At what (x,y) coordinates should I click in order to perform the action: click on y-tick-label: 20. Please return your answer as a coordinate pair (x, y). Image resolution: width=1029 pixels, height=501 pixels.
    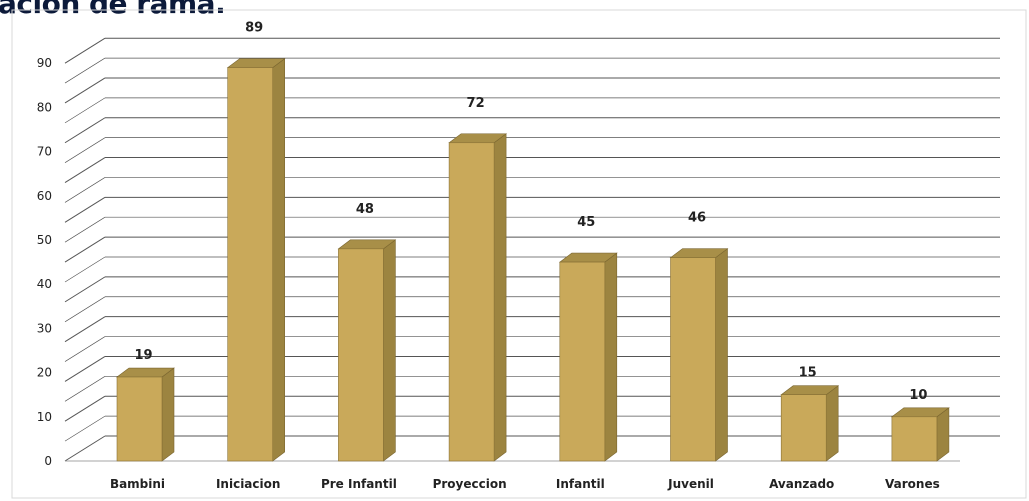
    Looking at the image, I should click on (44, 373).